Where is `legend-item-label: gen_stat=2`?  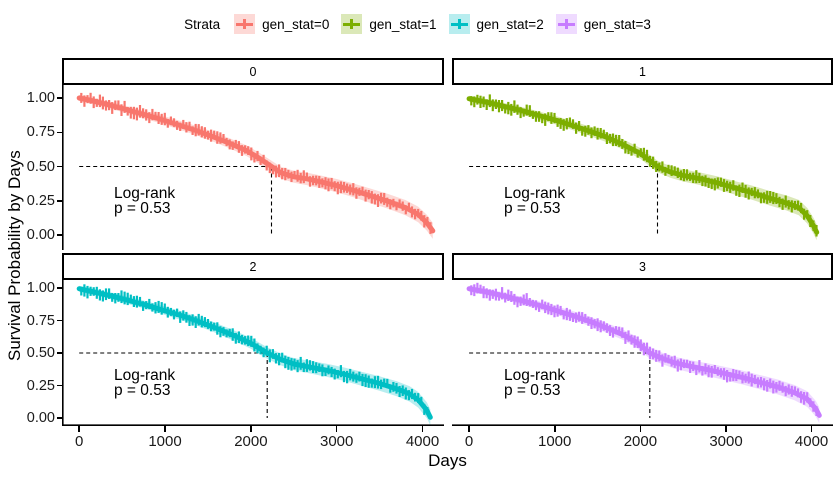 legend-item-label: gen_stat=2 is located at coordinates (510, 24).